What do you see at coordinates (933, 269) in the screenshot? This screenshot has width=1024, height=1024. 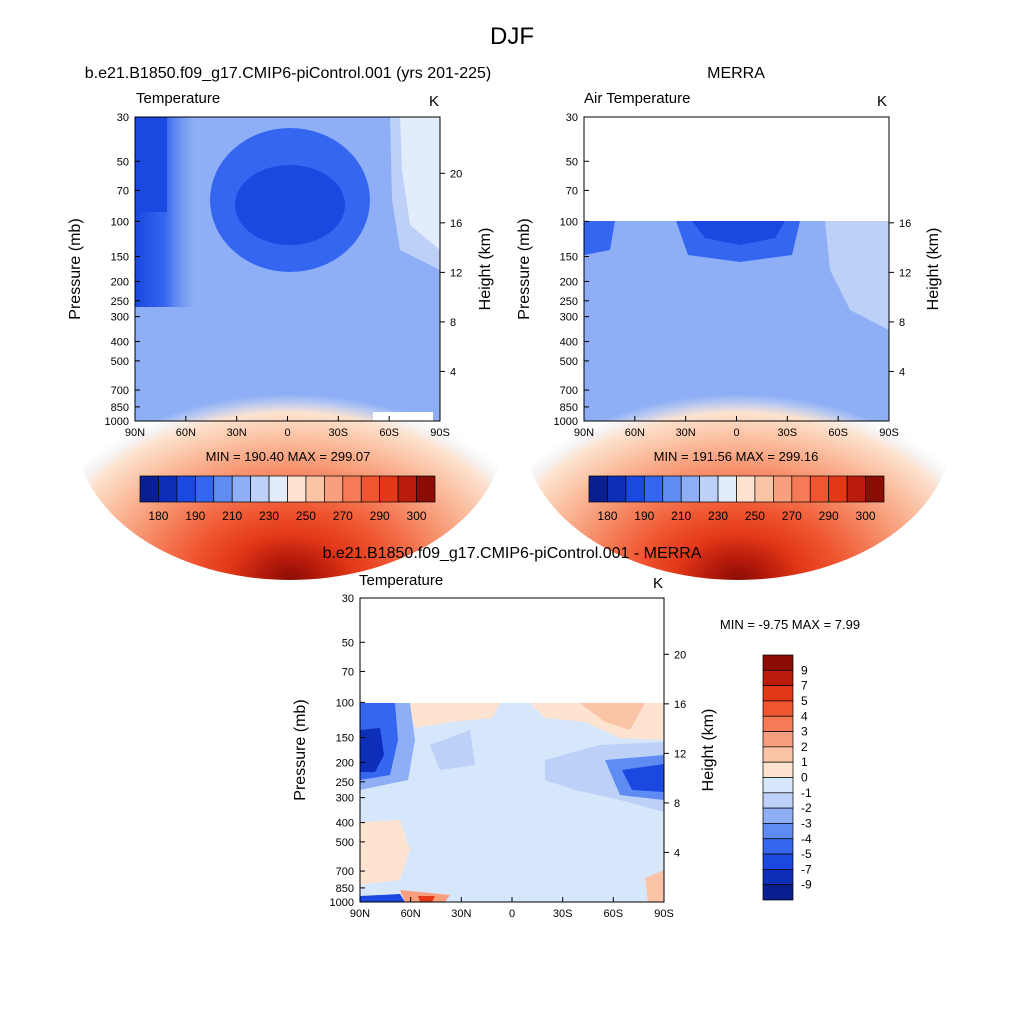 I see `panel-obs-ylabel-right: Height (km)` at bounding box center [933, 269].